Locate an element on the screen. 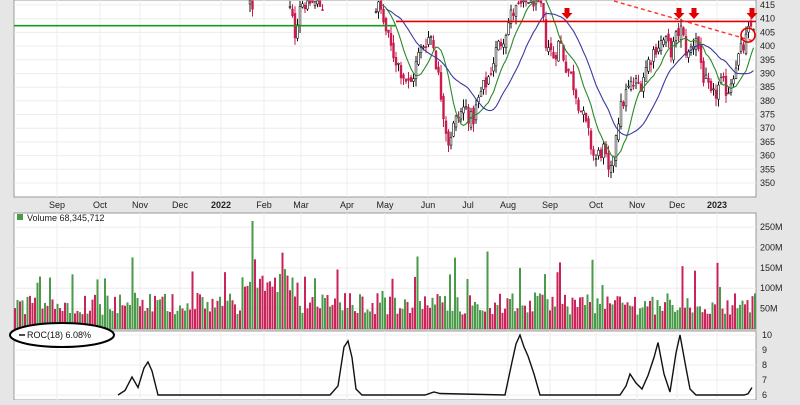  volume-tick-label: 150M is located at coordinates (771, 268).